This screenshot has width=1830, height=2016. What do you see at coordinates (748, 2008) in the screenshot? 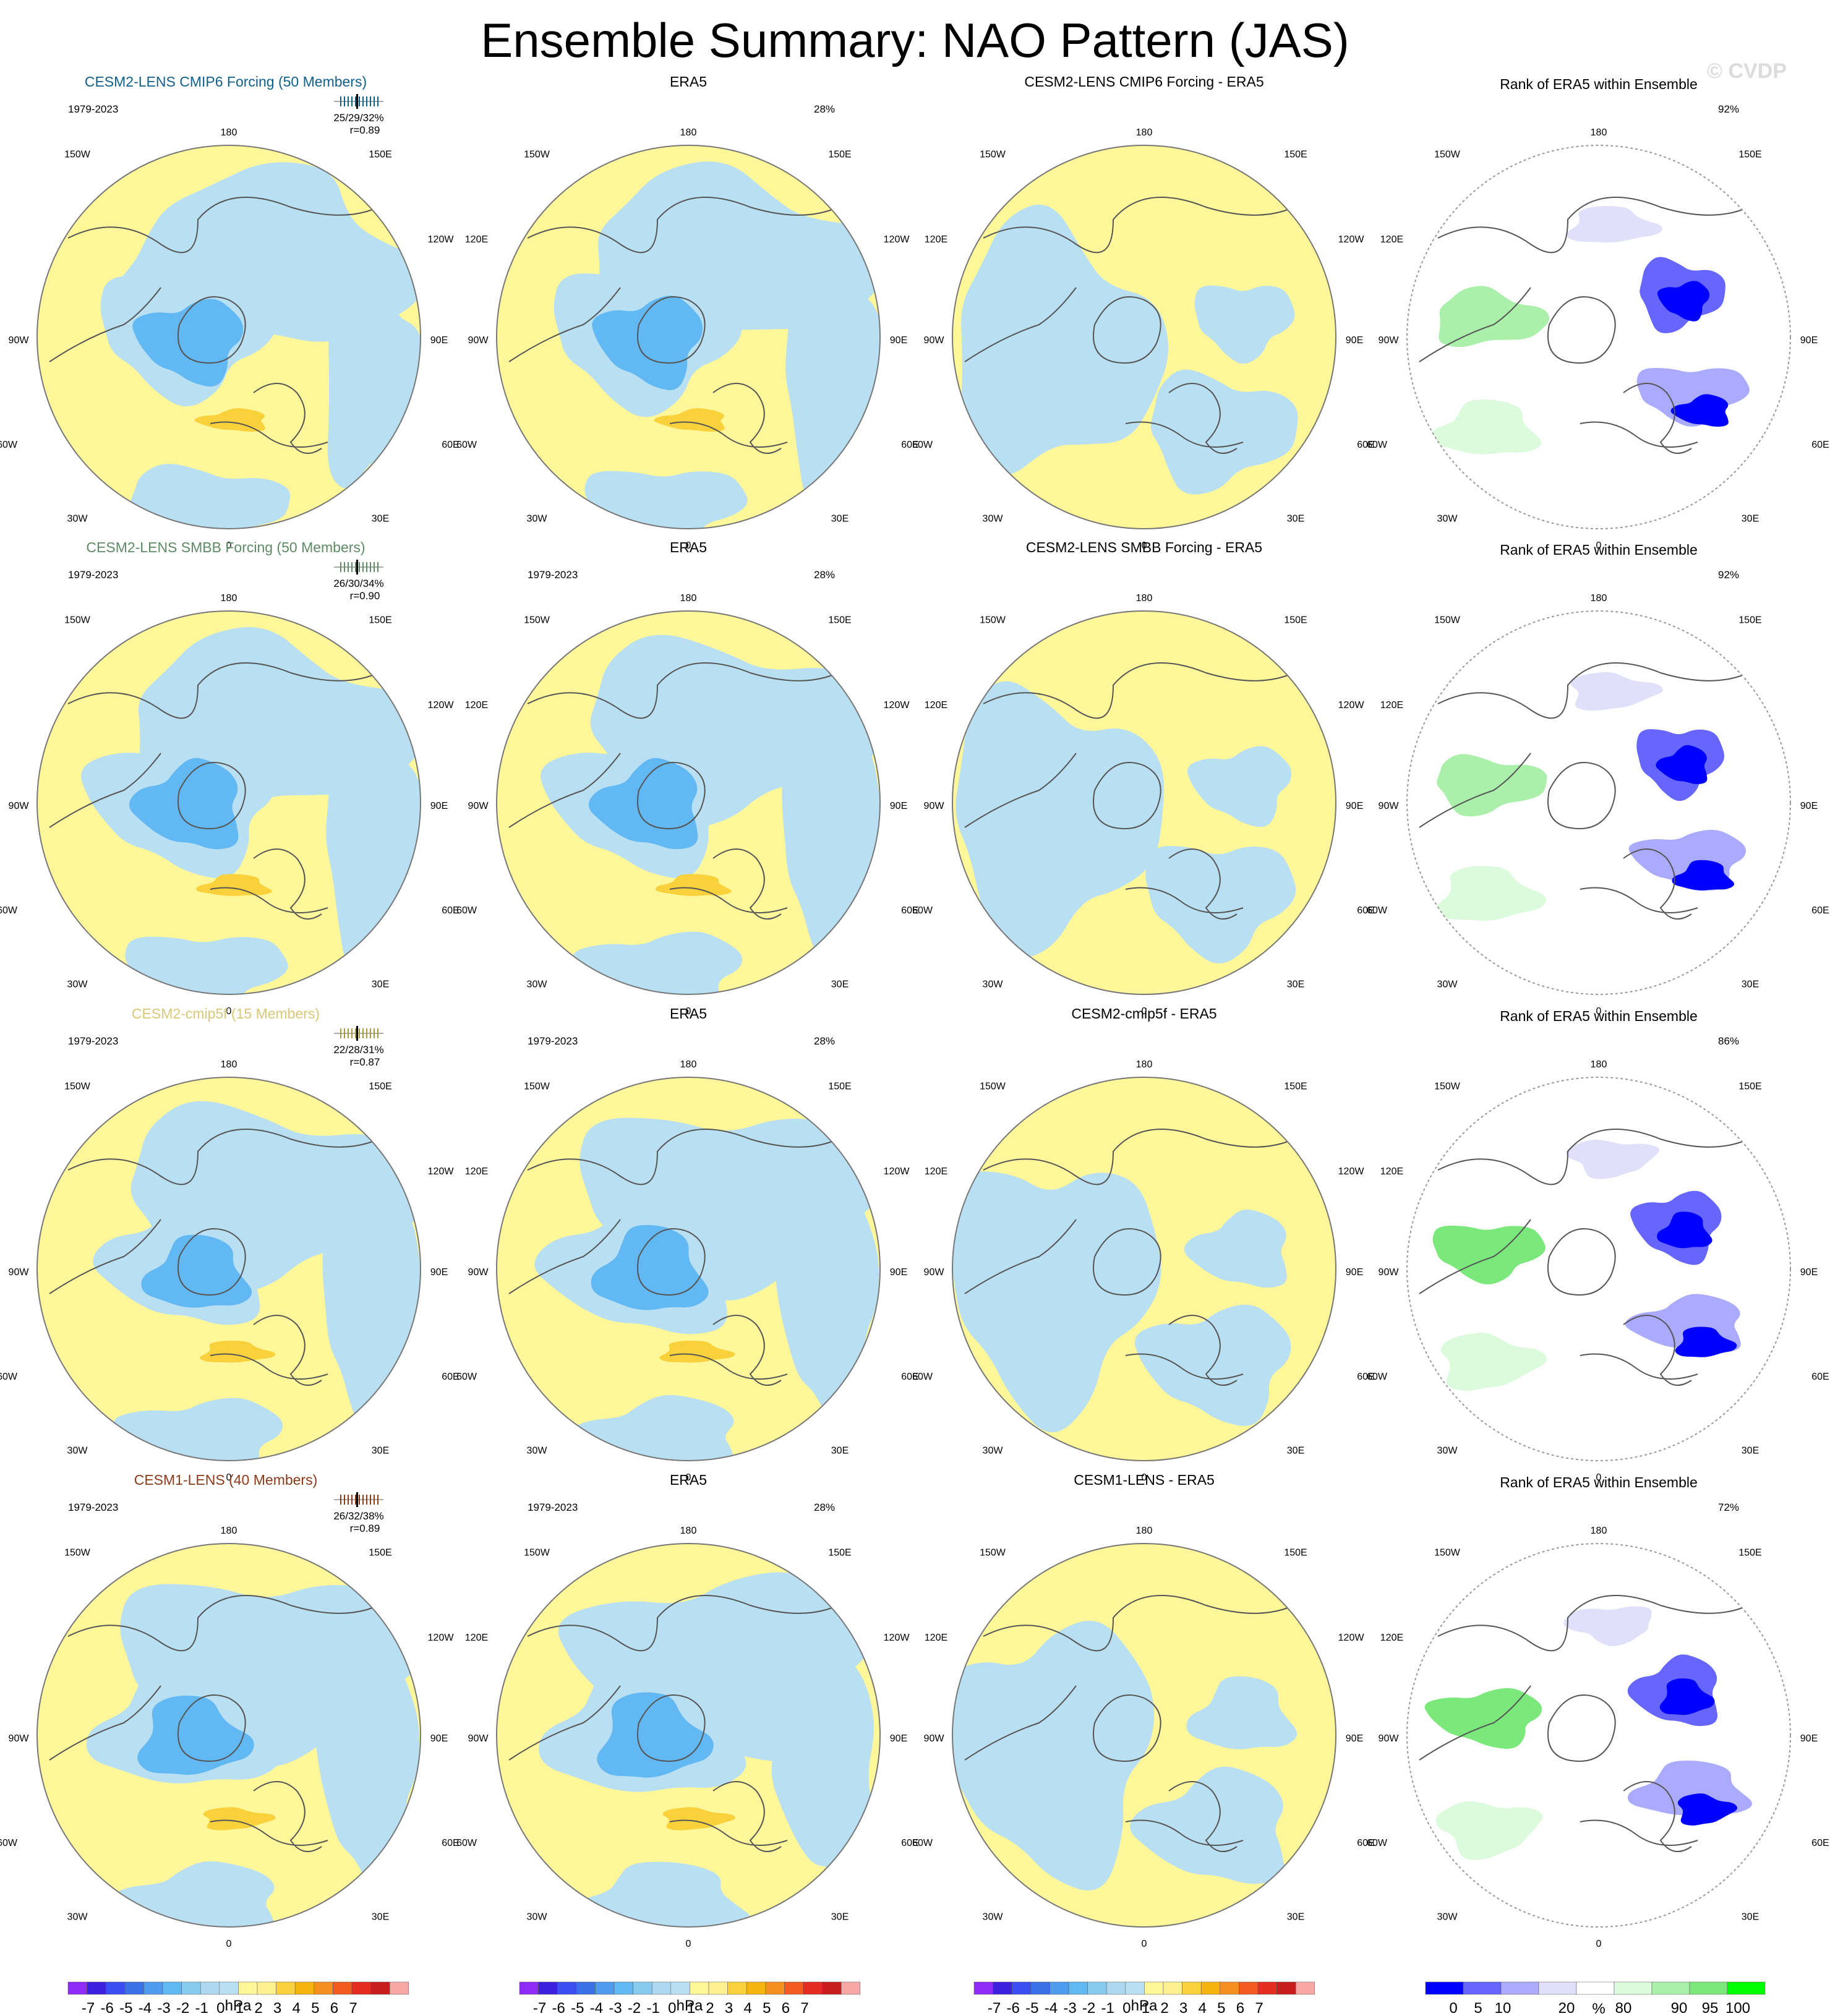
I see `colorbar-tick: 4` at bounding box center [748, 2008].